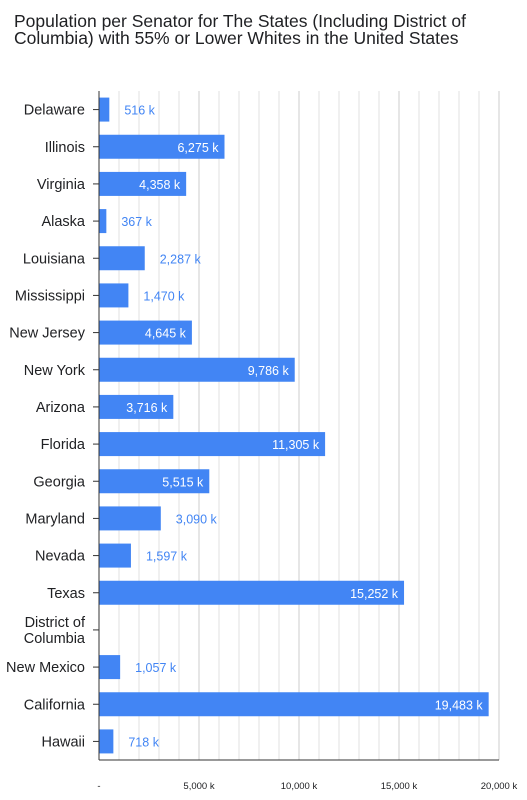 The width and height of the screenshot is (527, 800). Describe the element at coordinates (459, 705) in the screenshot. I see `value-label: 19,483 k` at that location.